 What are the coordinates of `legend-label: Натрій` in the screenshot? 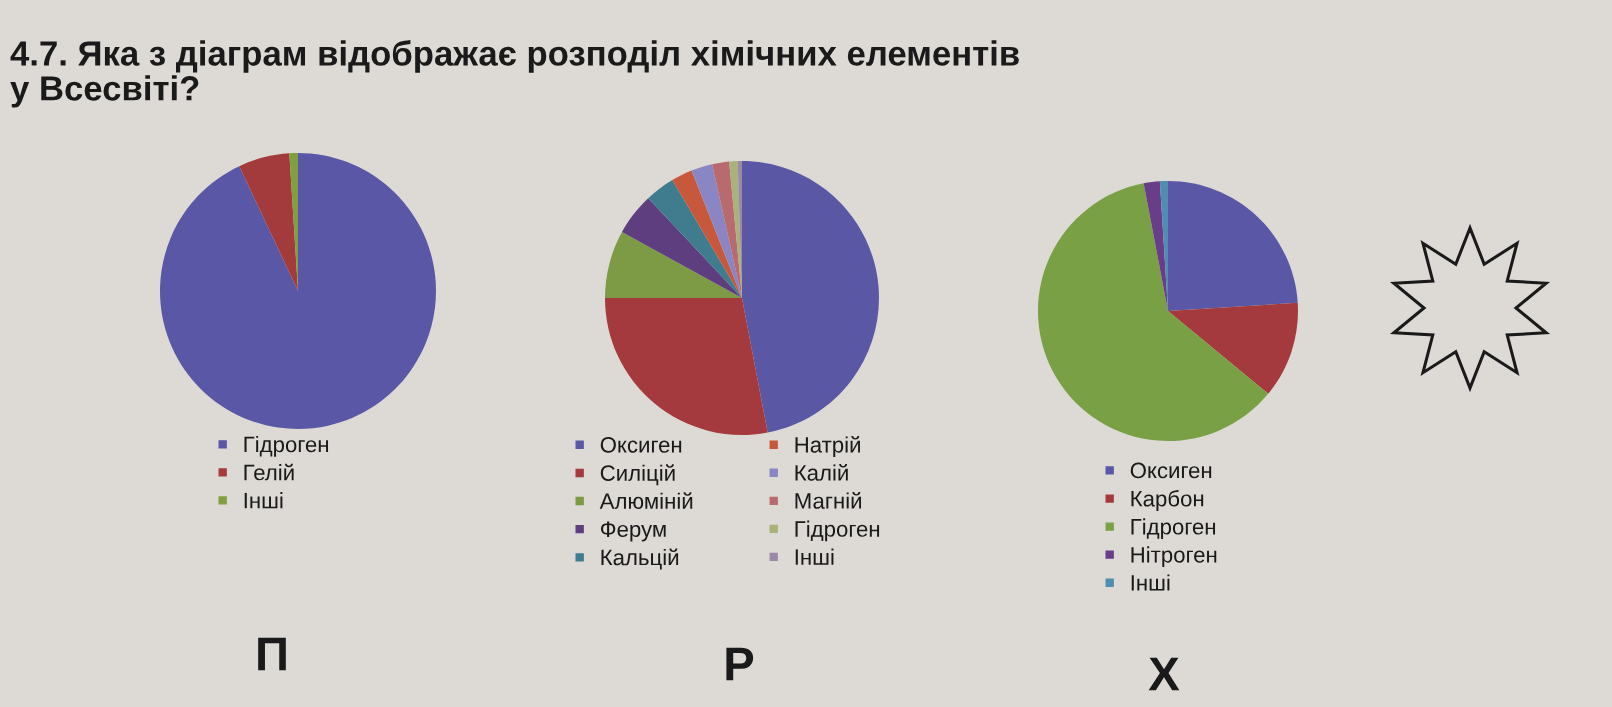 It's located at (827, 447).